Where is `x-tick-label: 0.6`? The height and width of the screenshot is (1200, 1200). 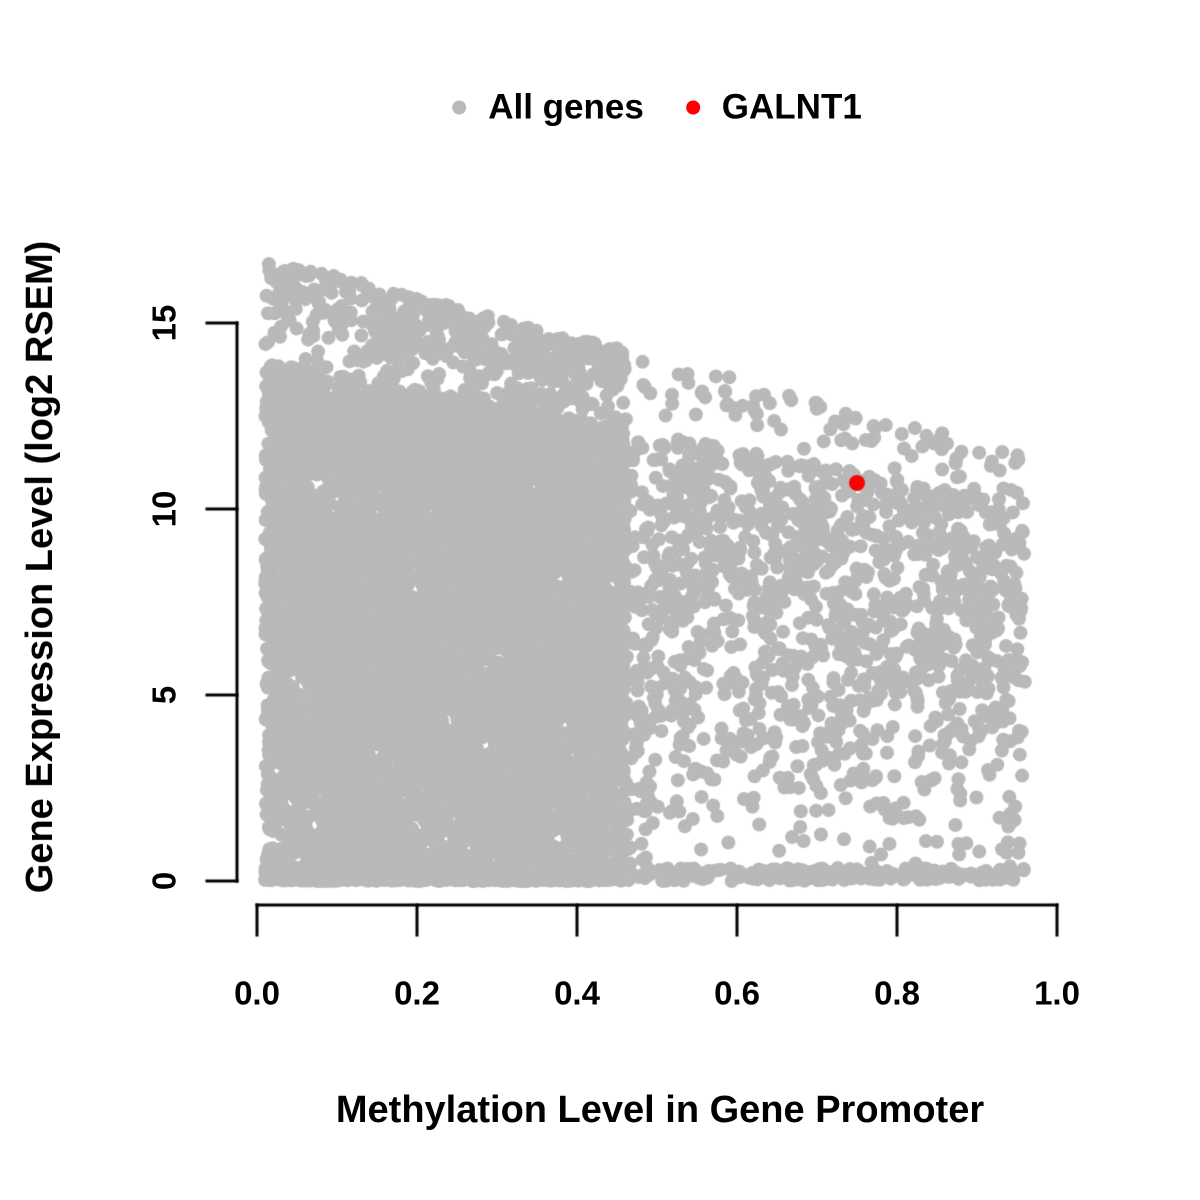 x-tick-label: 0.6 is located at coordinates (737, 993).